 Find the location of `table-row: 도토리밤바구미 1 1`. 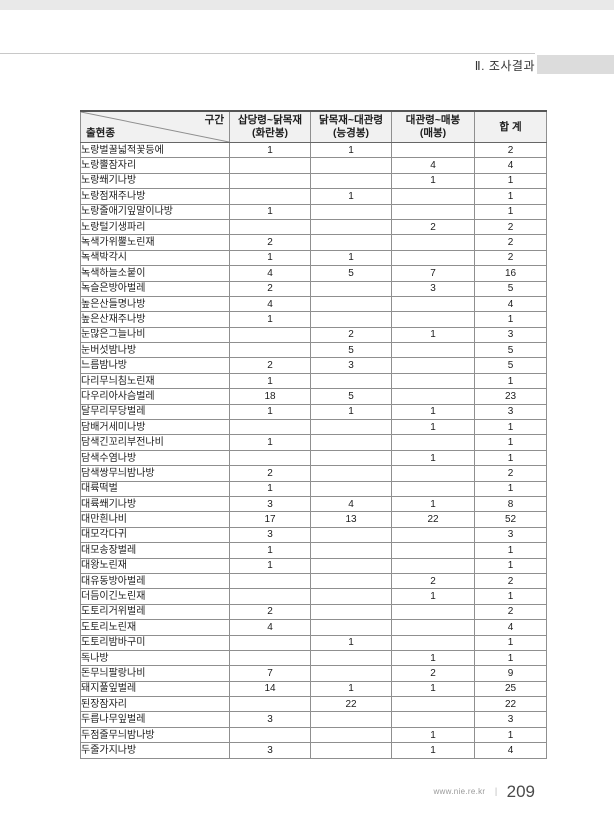

table-row: 도토리밤바구미 1 1 is located at coordinates (313, 642).